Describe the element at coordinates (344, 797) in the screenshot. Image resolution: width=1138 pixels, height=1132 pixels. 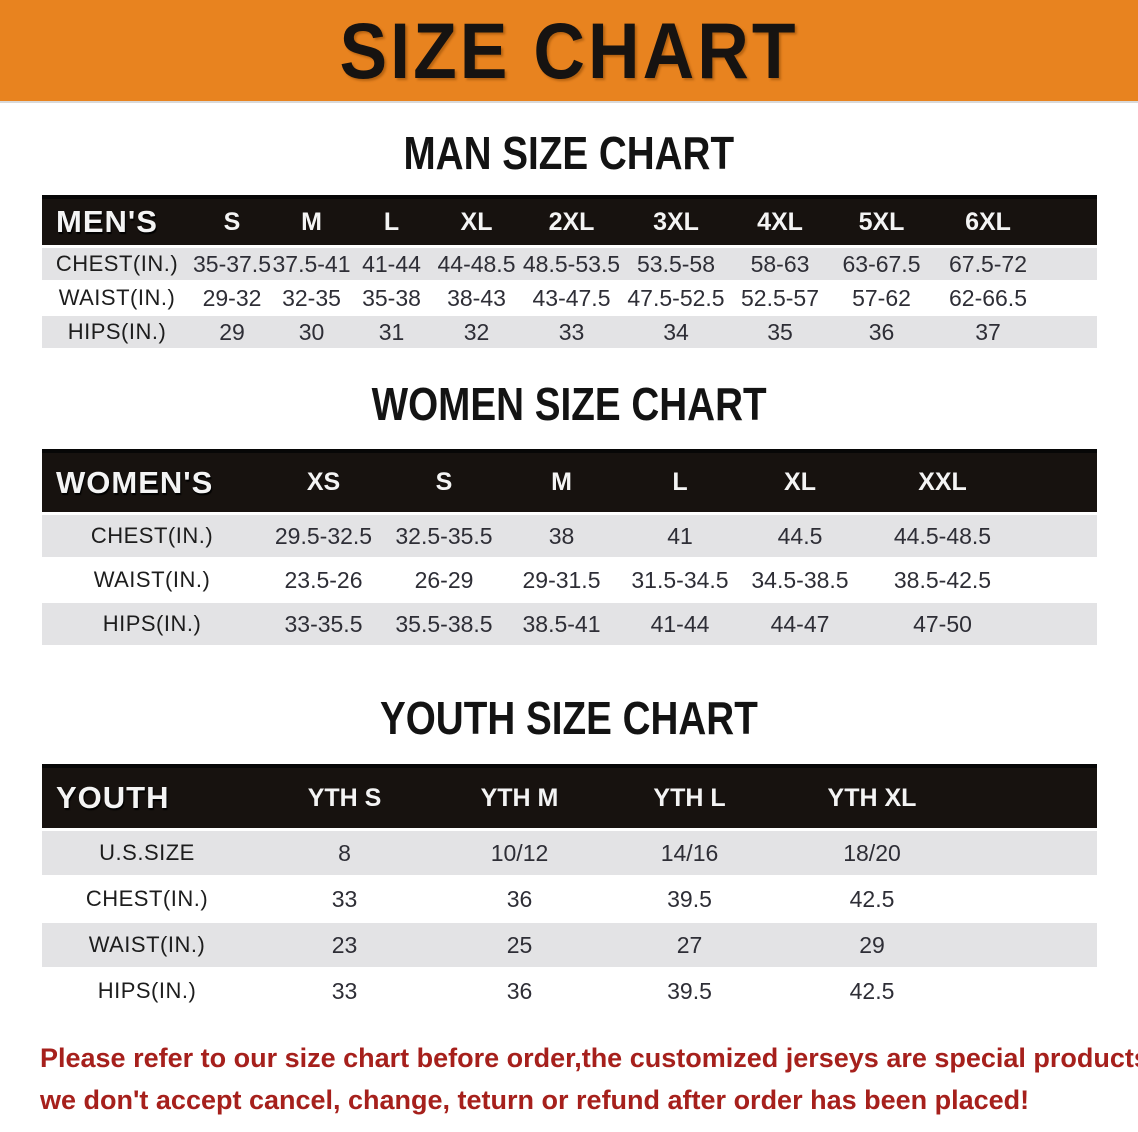
I see `size-column-header: YTH S` at that location.